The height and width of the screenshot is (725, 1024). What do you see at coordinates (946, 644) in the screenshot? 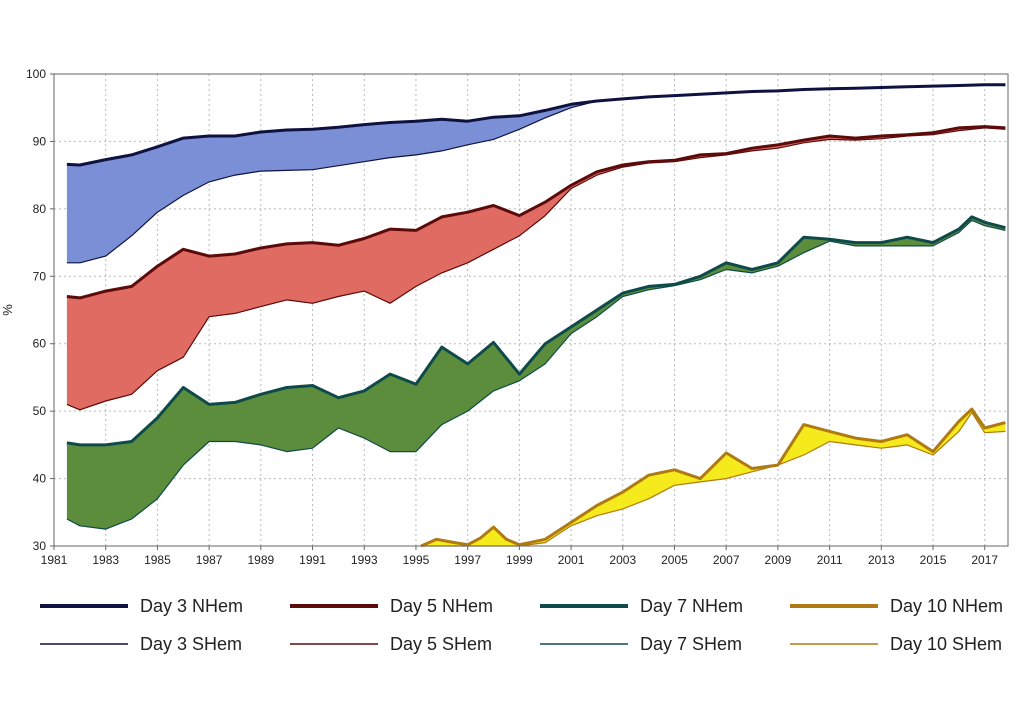
I see `day-10-shem-legend-label: Day 10 SHem` at bounding box center [946, 644].